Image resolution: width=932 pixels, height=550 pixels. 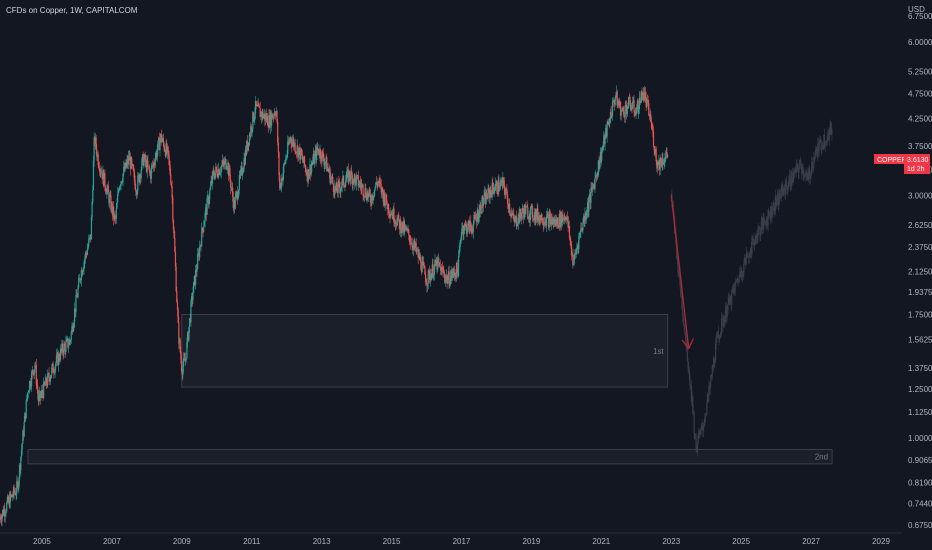 I want to click on price-tick-label: 5.2500, so click(x=920, y=72).